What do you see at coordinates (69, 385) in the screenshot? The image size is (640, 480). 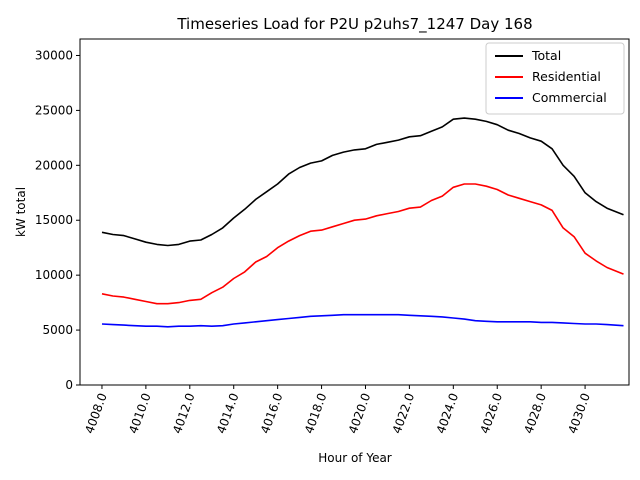 I see `y-tick-label: 0` at bounding box center [69, 385].